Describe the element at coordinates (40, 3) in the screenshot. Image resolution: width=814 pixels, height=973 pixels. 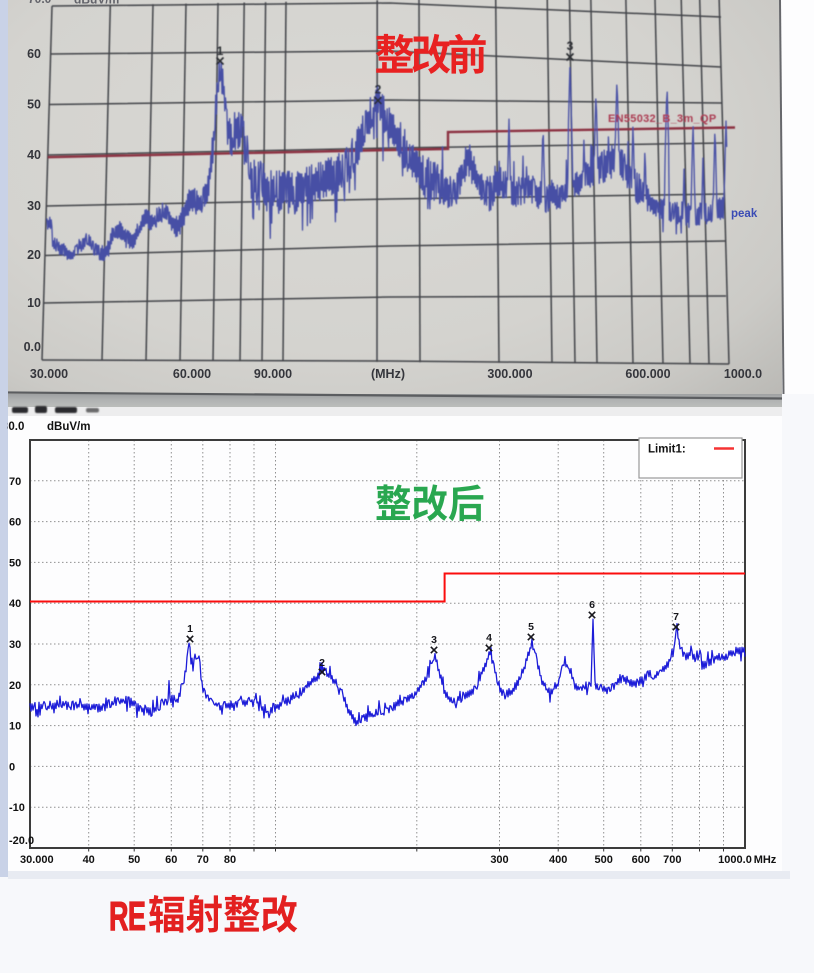
I see `svg-text: 70.0` at that location.